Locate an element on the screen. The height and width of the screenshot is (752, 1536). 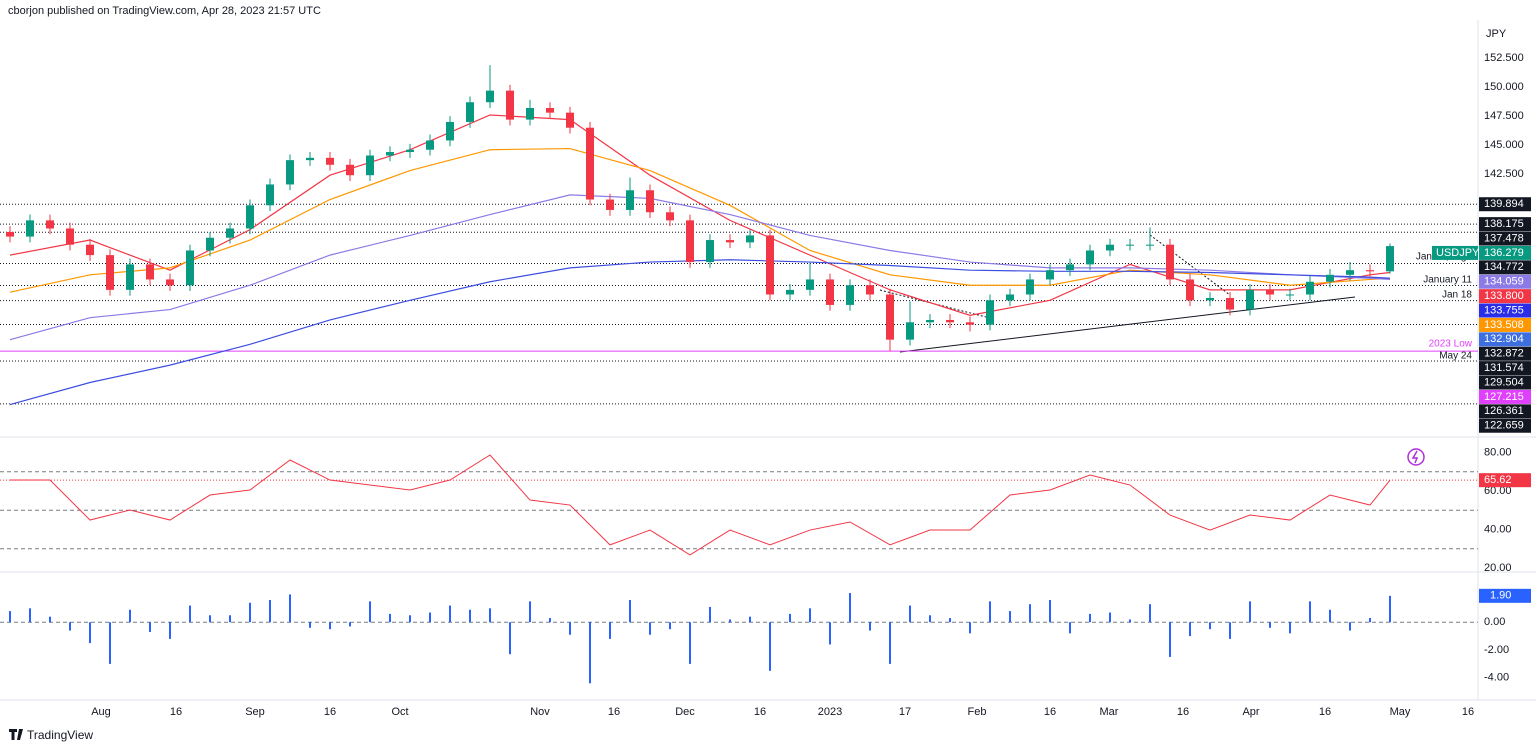
alert-icon-bolt is located at coordinates (1415, 457).